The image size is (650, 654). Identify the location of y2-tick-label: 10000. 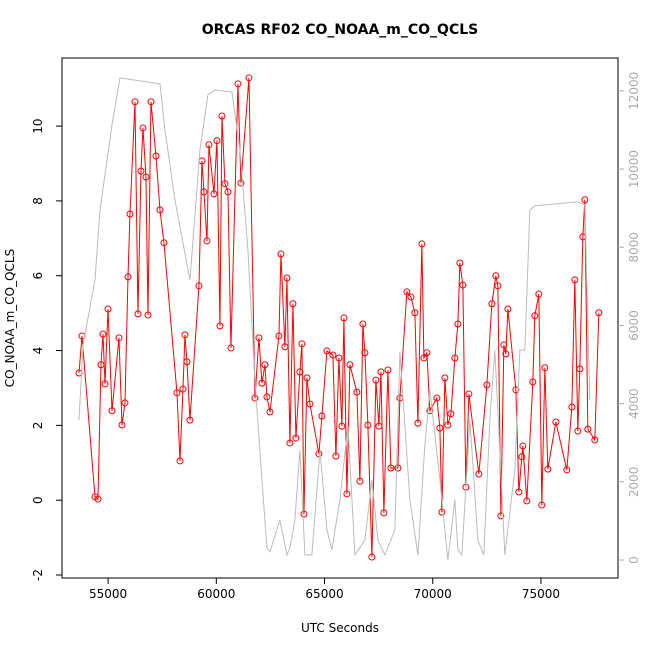
(634, 169).